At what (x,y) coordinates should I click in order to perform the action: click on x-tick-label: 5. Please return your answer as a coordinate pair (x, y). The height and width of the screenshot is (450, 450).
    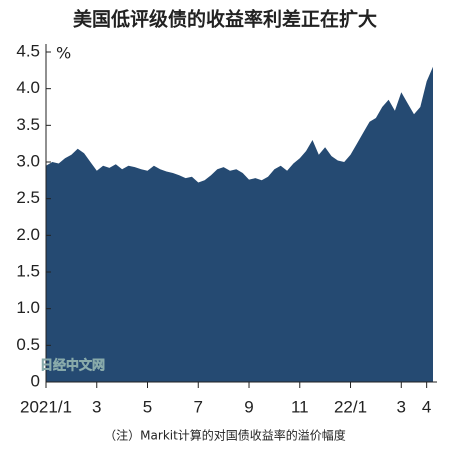
    Looking at the image, I should click on (147, 406).